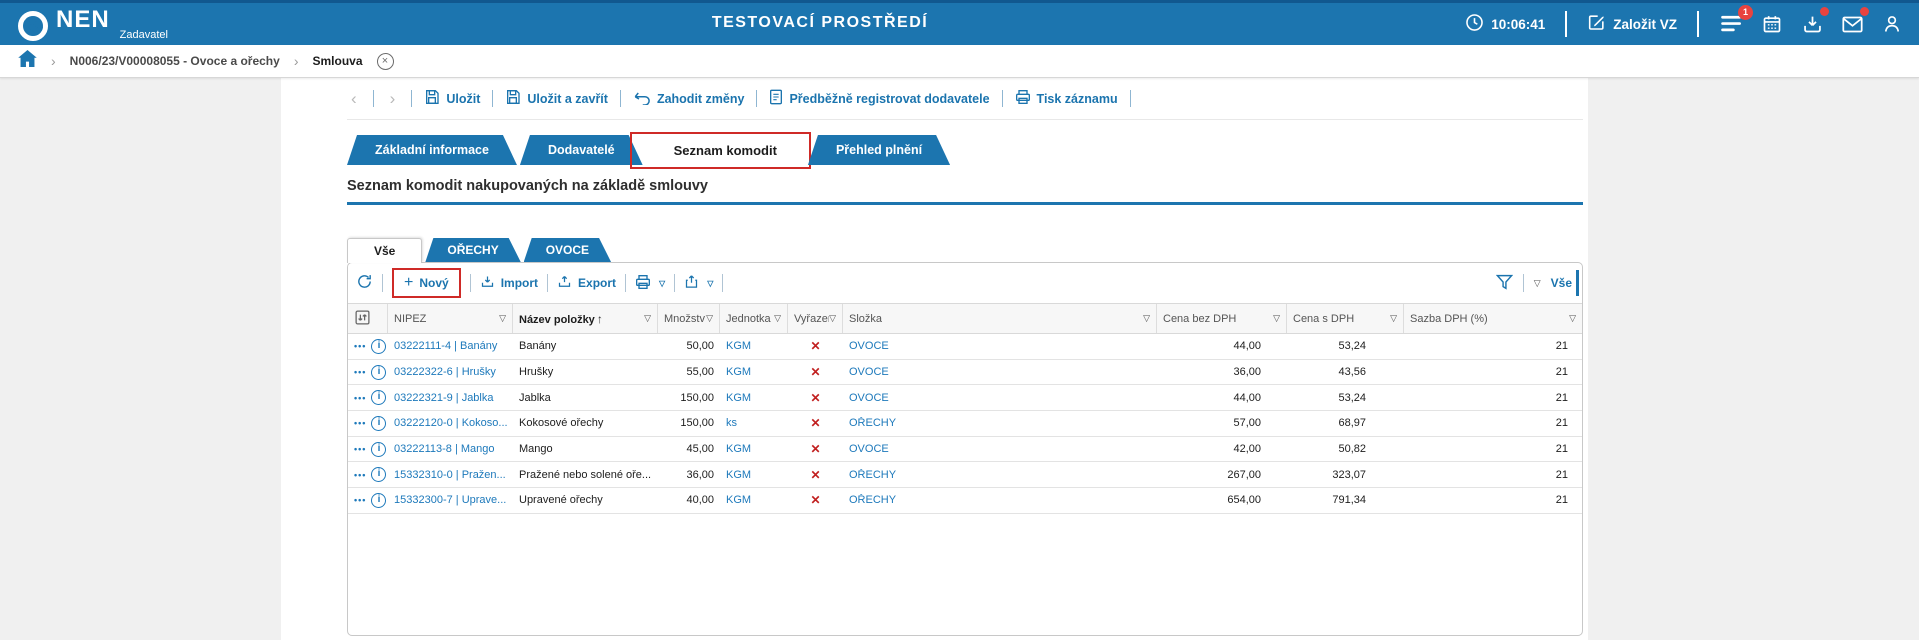 This screenshot has width=1919, height=640. I want to click on print-record-button: Tisk záznamu, so click(1066, 98).